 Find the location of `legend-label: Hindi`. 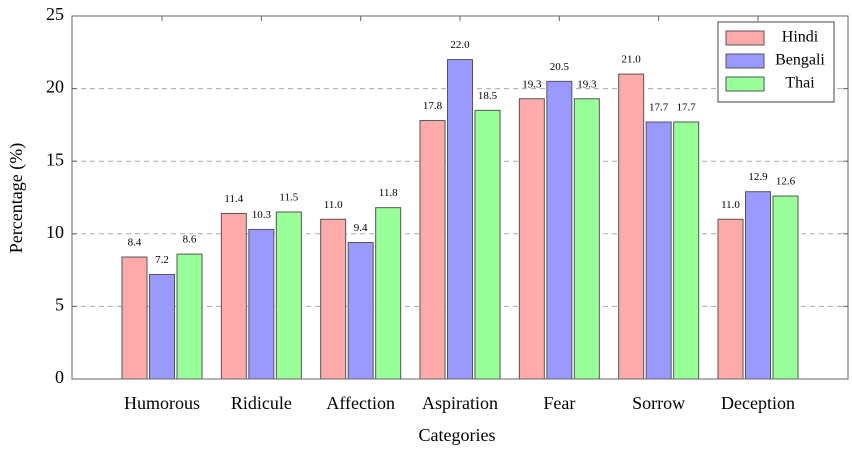

legend-label: Hindi is located at coordinates (800, 37).